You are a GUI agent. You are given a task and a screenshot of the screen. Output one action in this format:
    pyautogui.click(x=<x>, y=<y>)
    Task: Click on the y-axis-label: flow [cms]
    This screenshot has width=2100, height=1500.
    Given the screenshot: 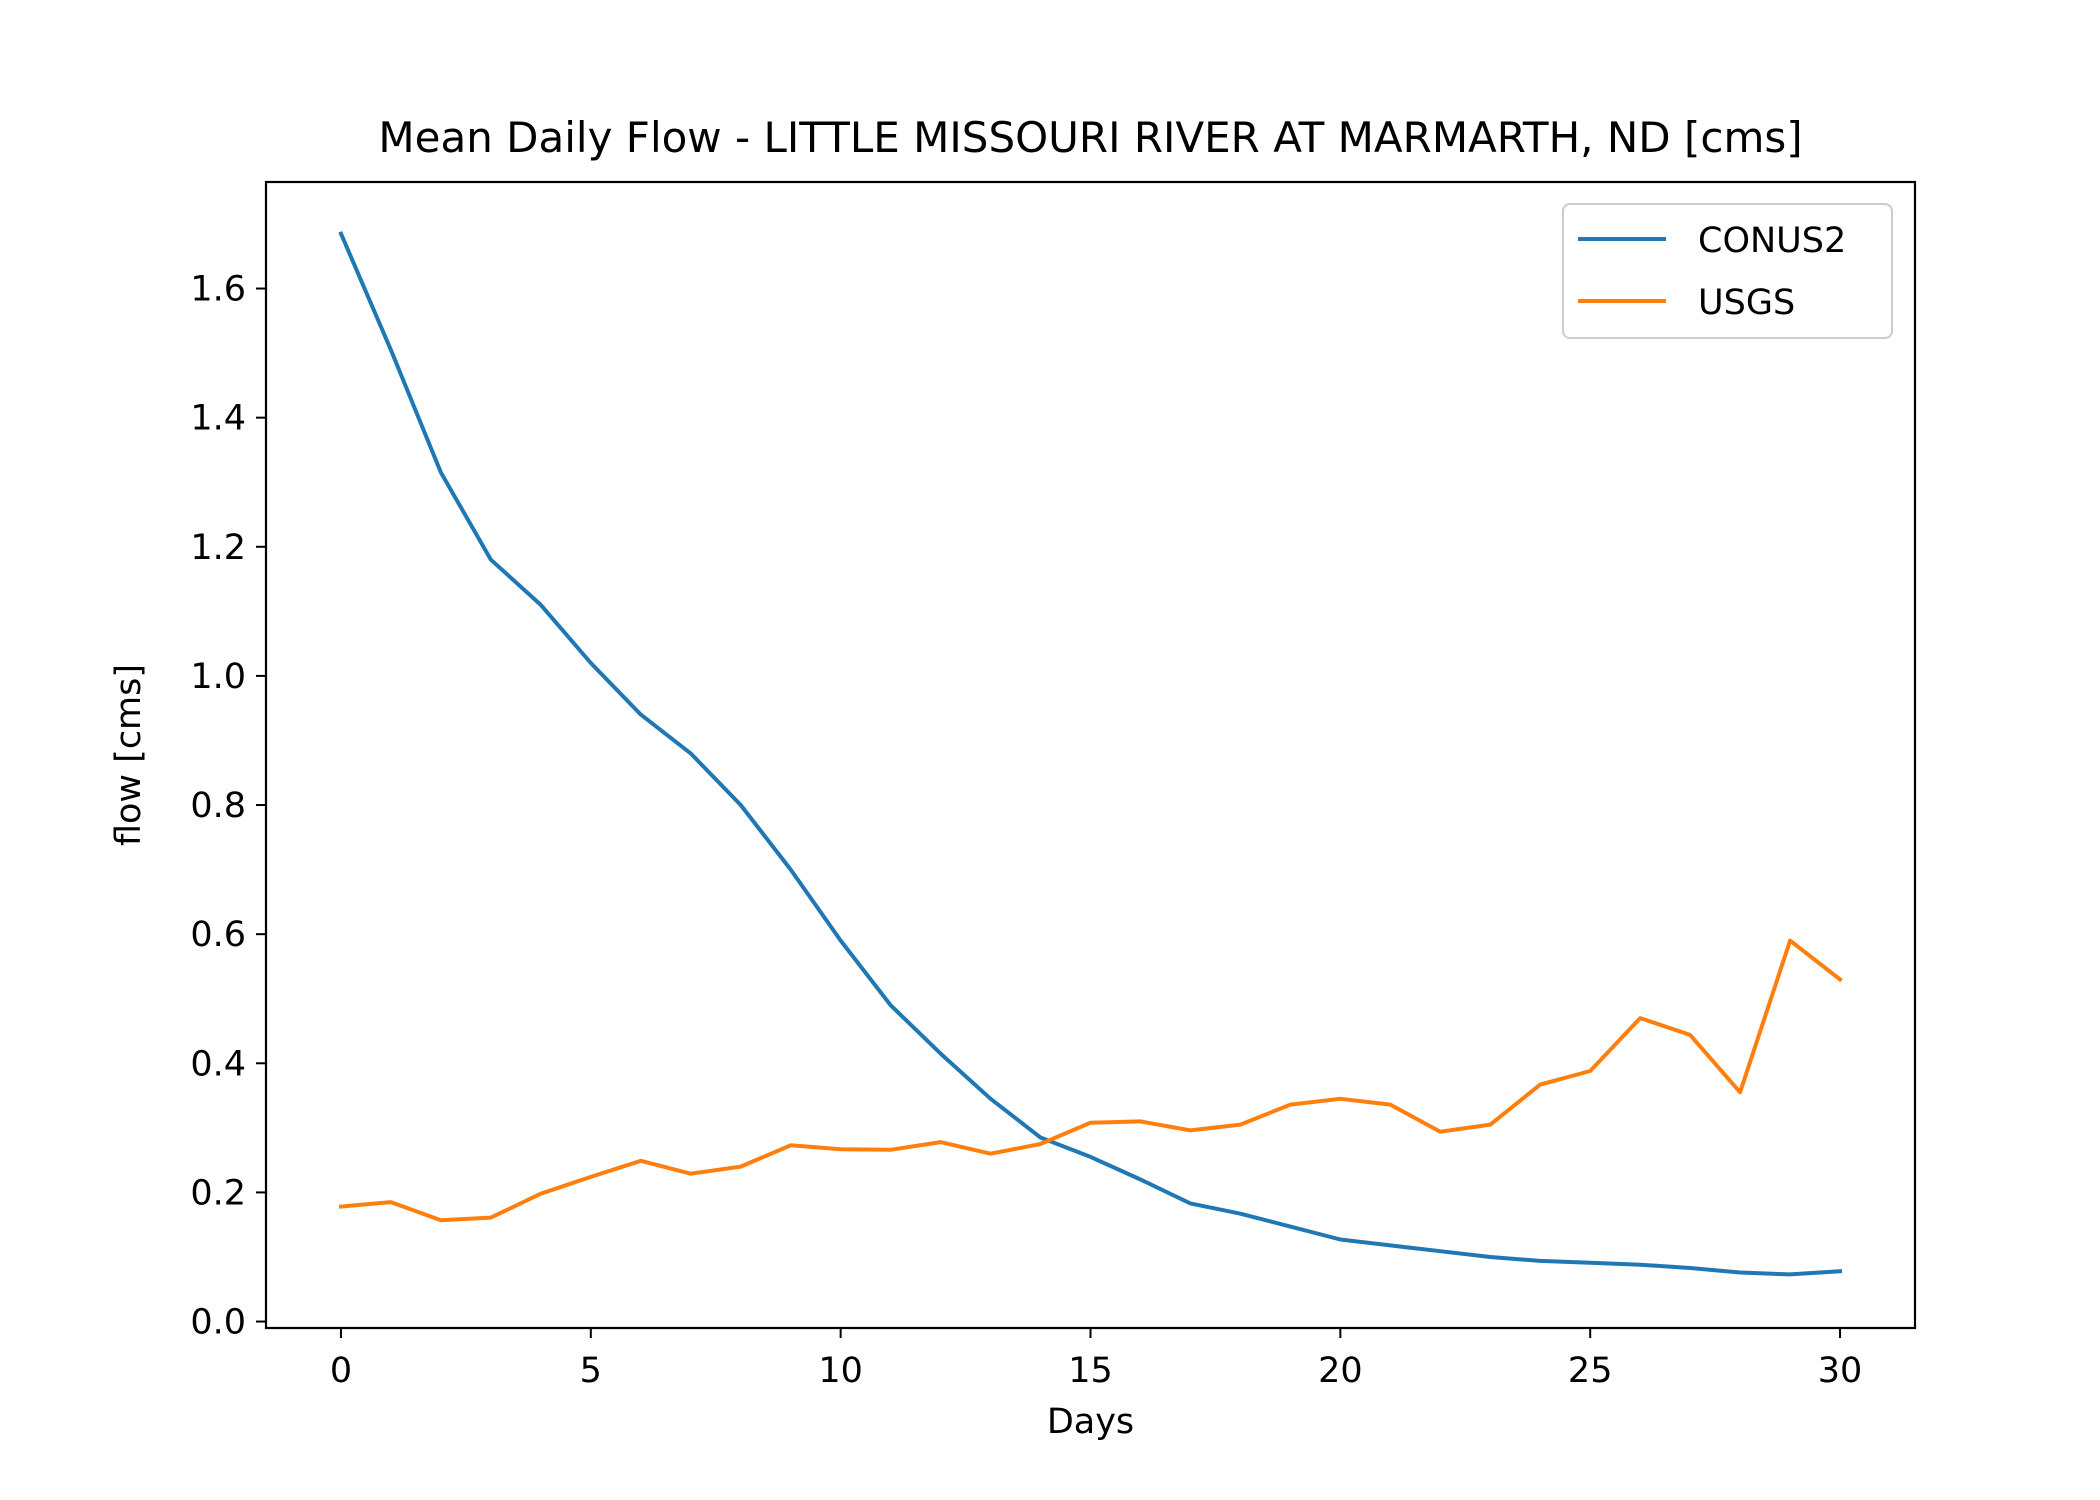 What is the action you would take?
    pyautogui.click(x=129, y=755)
    